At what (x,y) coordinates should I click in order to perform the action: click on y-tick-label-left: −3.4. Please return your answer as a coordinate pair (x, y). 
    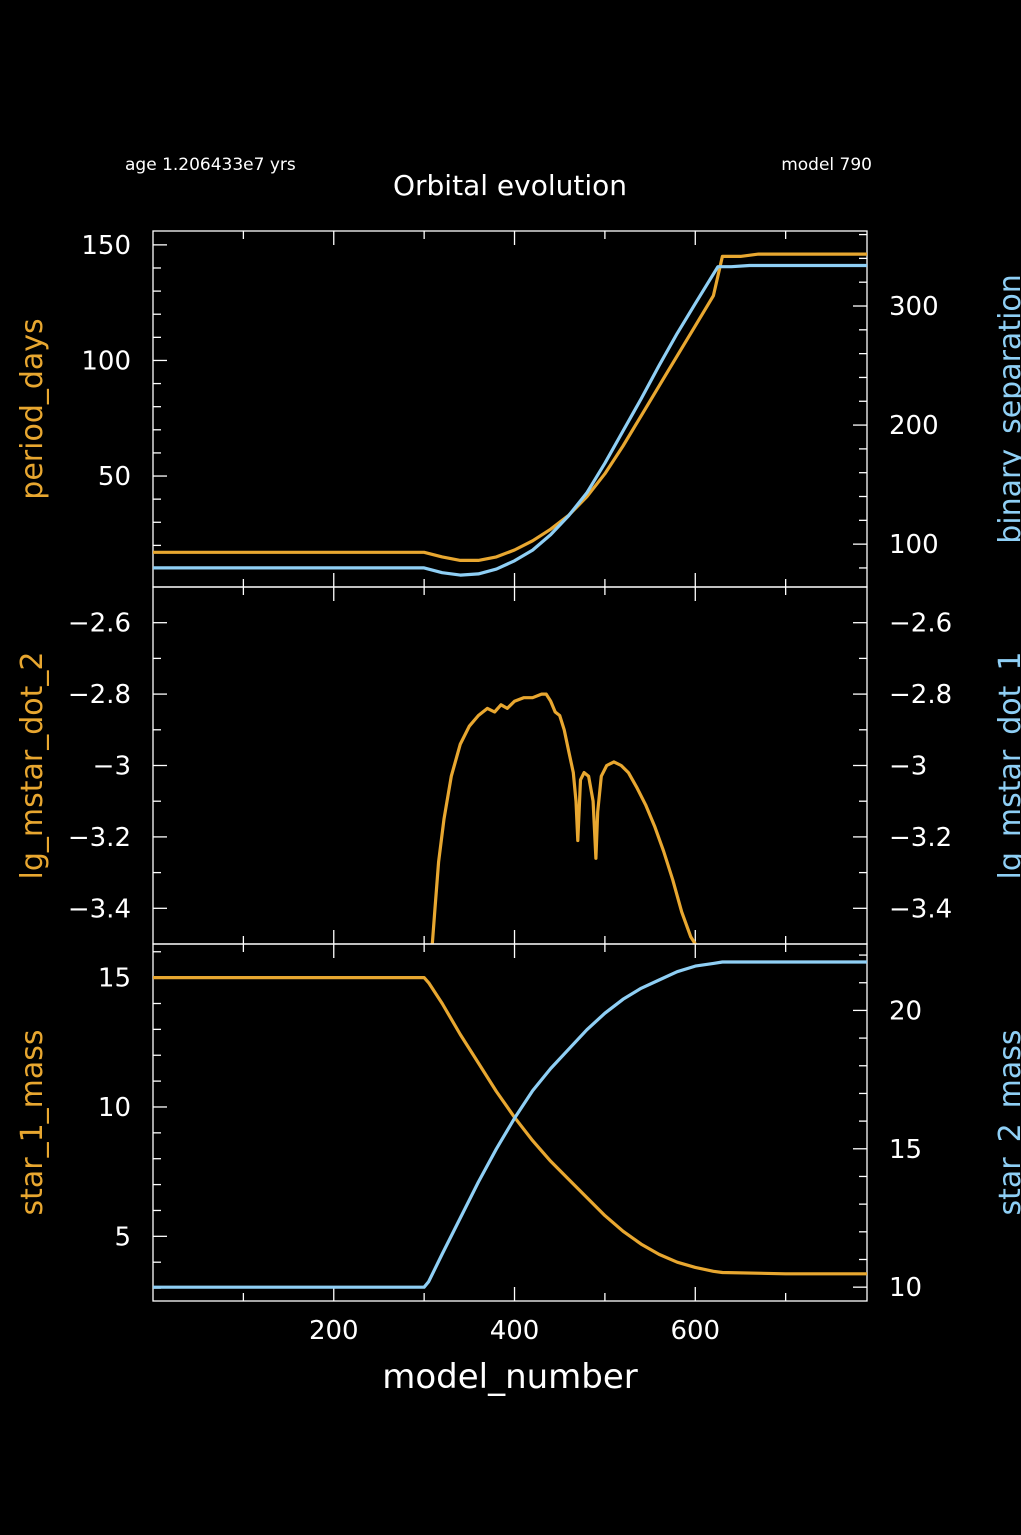
    Looking at the image, I should click on (99, 909).